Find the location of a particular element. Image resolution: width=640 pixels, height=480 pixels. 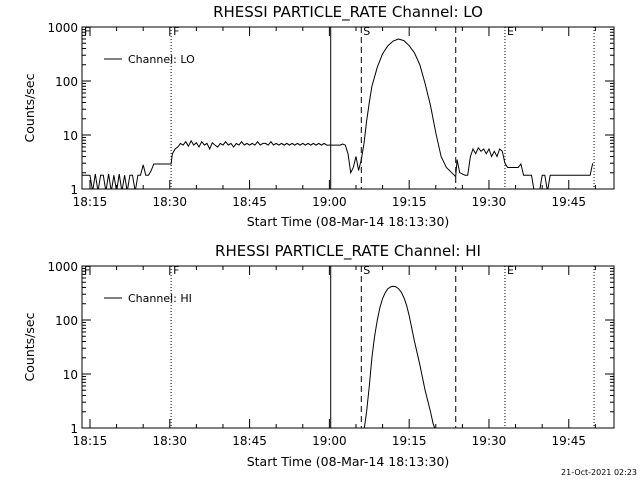

chart-title: RHESSI PARTICLE_RATE Channel: LO is located at coordinates (348, 12).